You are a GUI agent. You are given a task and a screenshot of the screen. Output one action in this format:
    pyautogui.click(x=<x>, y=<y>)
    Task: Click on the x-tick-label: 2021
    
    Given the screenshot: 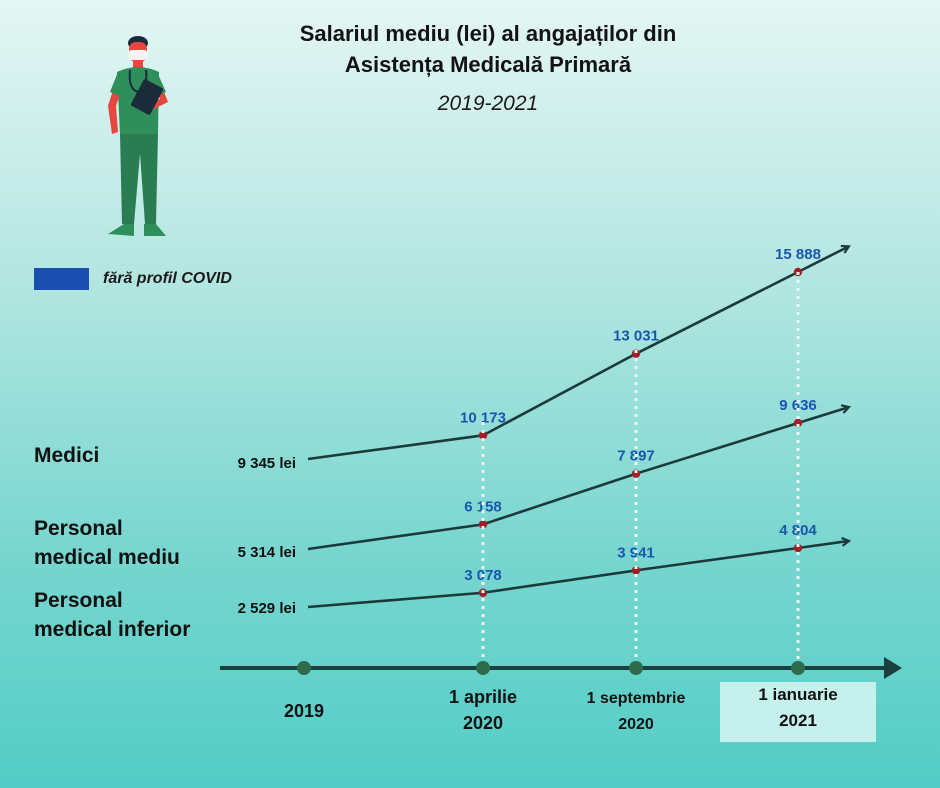 What is the action you would take?
    pyautogui.click(x=798, y=720)
    